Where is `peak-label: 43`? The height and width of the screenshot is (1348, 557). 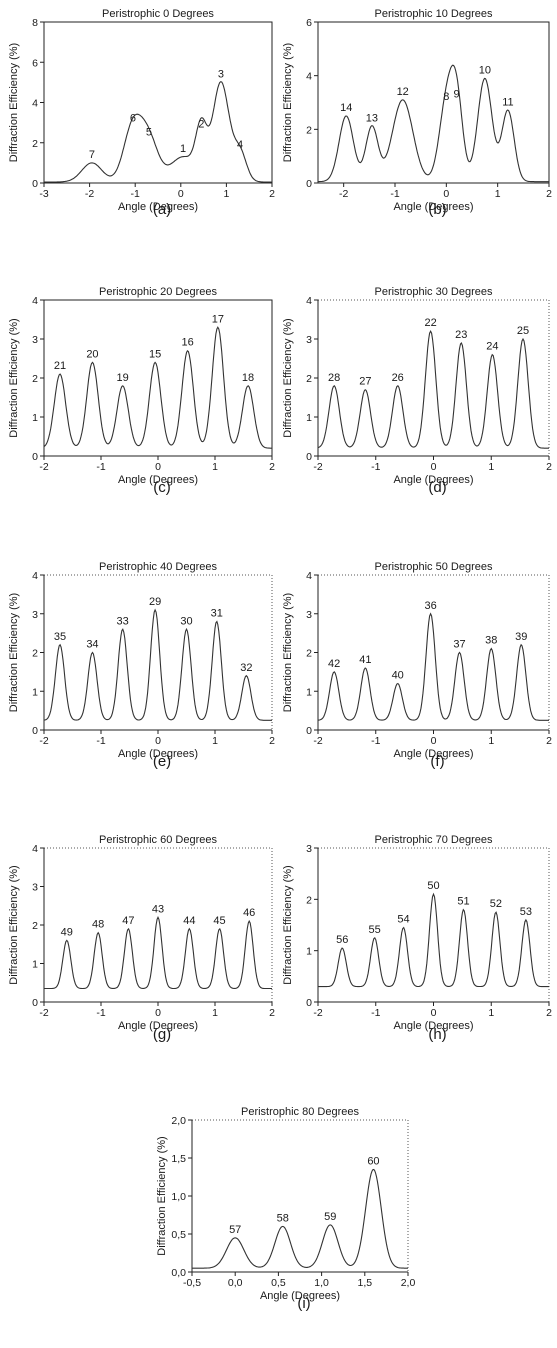 peak-label: 43 is located at coordinates (158, 909).